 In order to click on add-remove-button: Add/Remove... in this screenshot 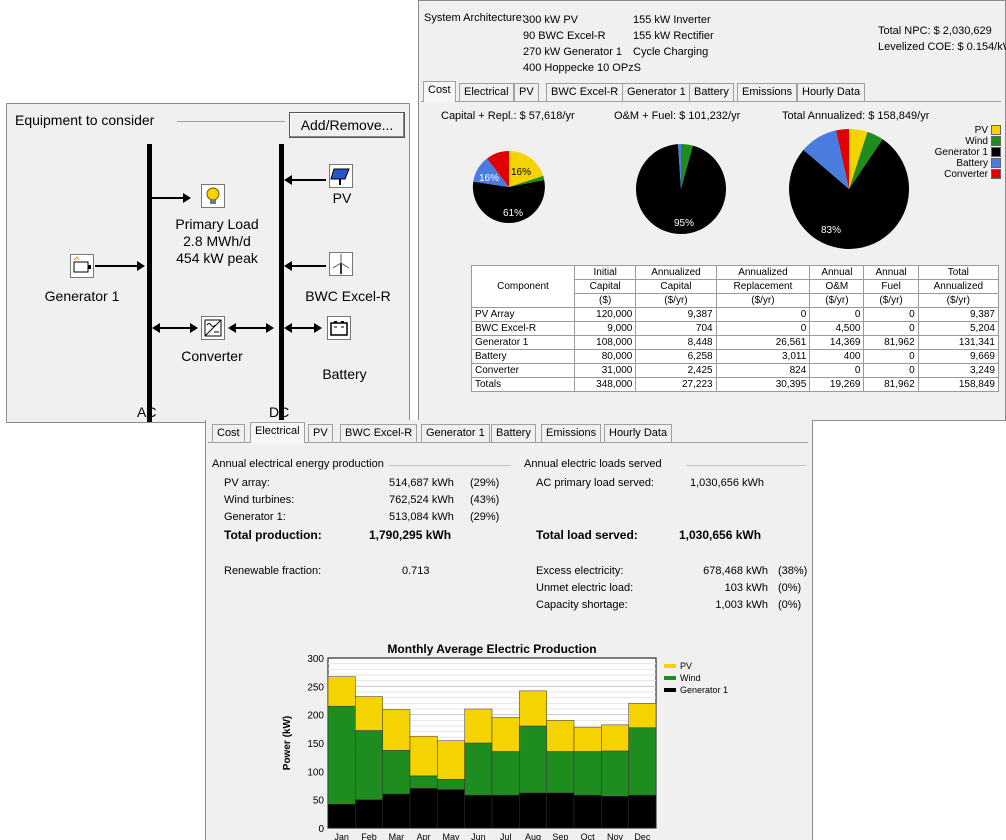, I will do `click(347, 125)`.